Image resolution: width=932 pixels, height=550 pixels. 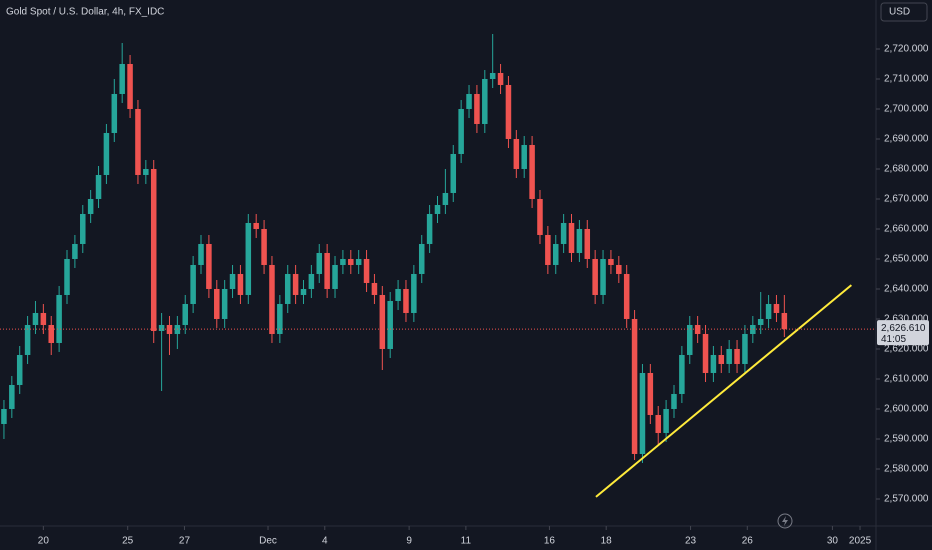 What do you see at coordinates (906, 409) in the screenshot?
I see `y-tick-label: 2,600.000` at bounding box center [906, 409].